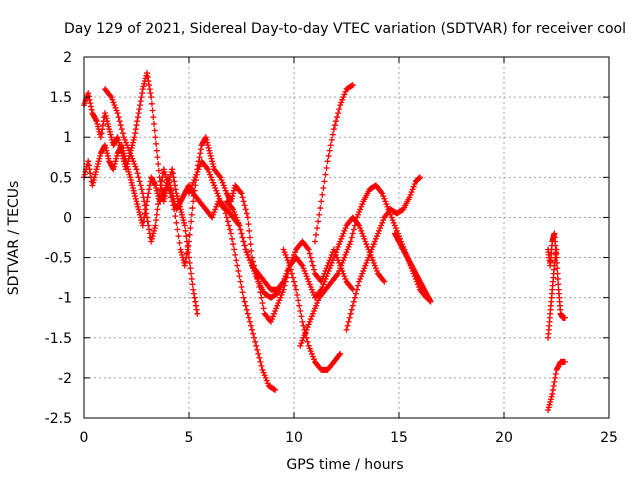 The image size is (640, 480). I want to click on series-s11, so click(556, 275).